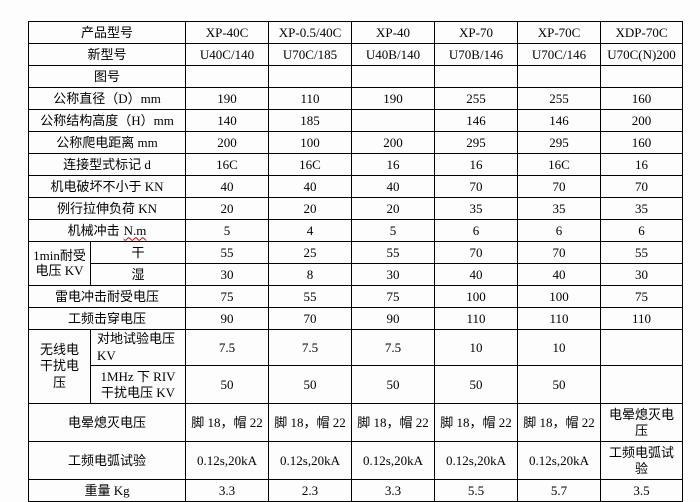 The height and width of the screenshot is (502, 700). What do you see at coordinates (310, 252) in the screenshot?
I see `value-cell: 25` at bounding box center [310, 252].